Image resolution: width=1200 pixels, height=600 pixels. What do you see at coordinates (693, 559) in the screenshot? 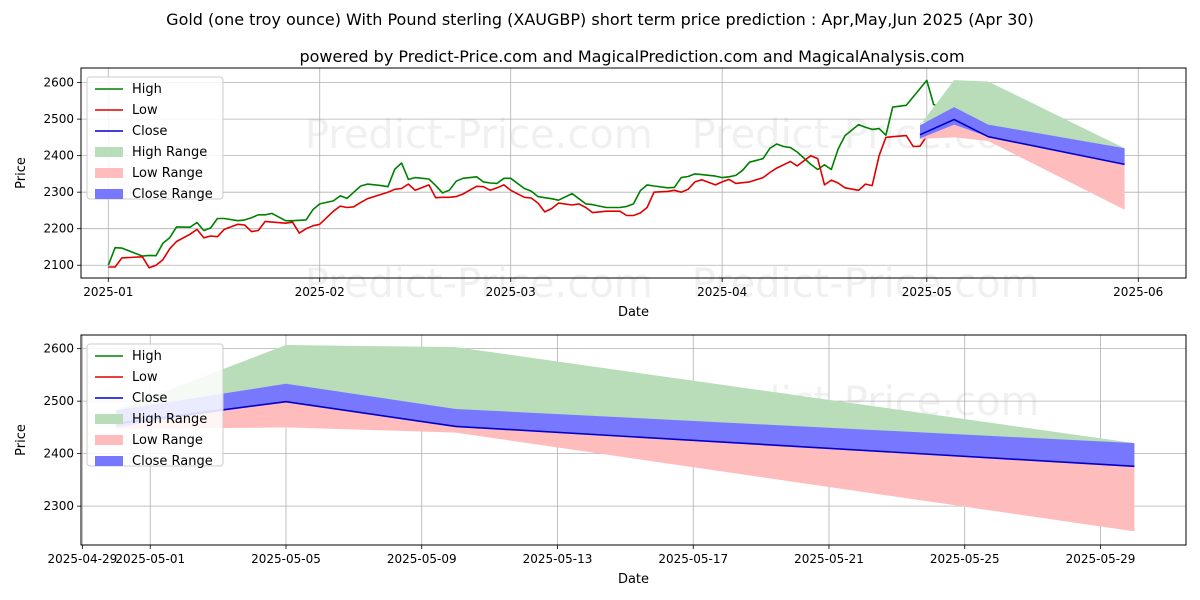
I see `x-tick-label: 2025-05-17` at bounding box center [693, 559].